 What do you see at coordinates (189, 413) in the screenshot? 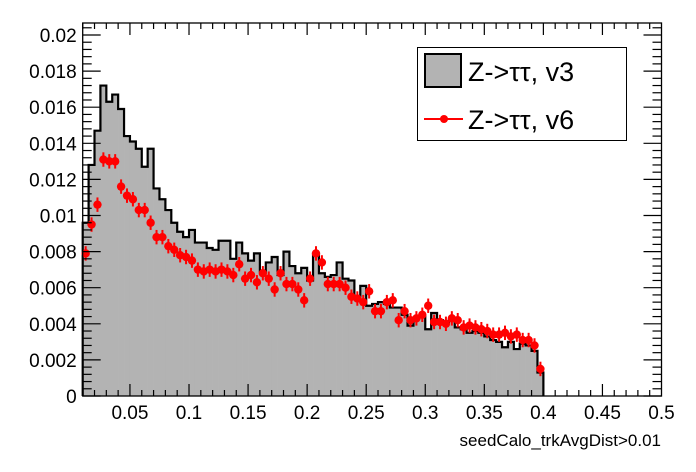
I see `x-tick-label: 0.1` at bounding box center [189, 413].